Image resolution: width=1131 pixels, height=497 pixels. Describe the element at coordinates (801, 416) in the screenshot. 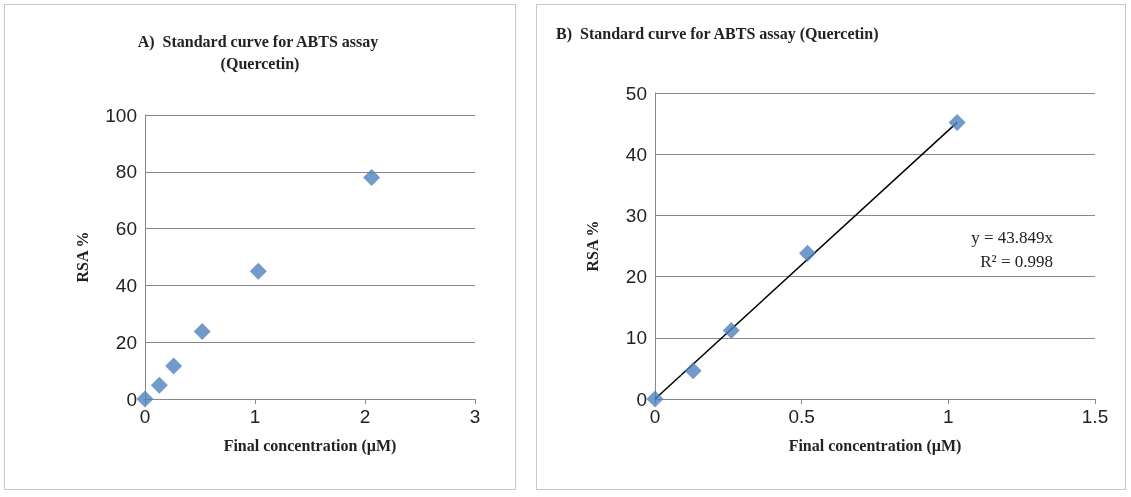

I see `x-tick-label: 0.5` at that location.